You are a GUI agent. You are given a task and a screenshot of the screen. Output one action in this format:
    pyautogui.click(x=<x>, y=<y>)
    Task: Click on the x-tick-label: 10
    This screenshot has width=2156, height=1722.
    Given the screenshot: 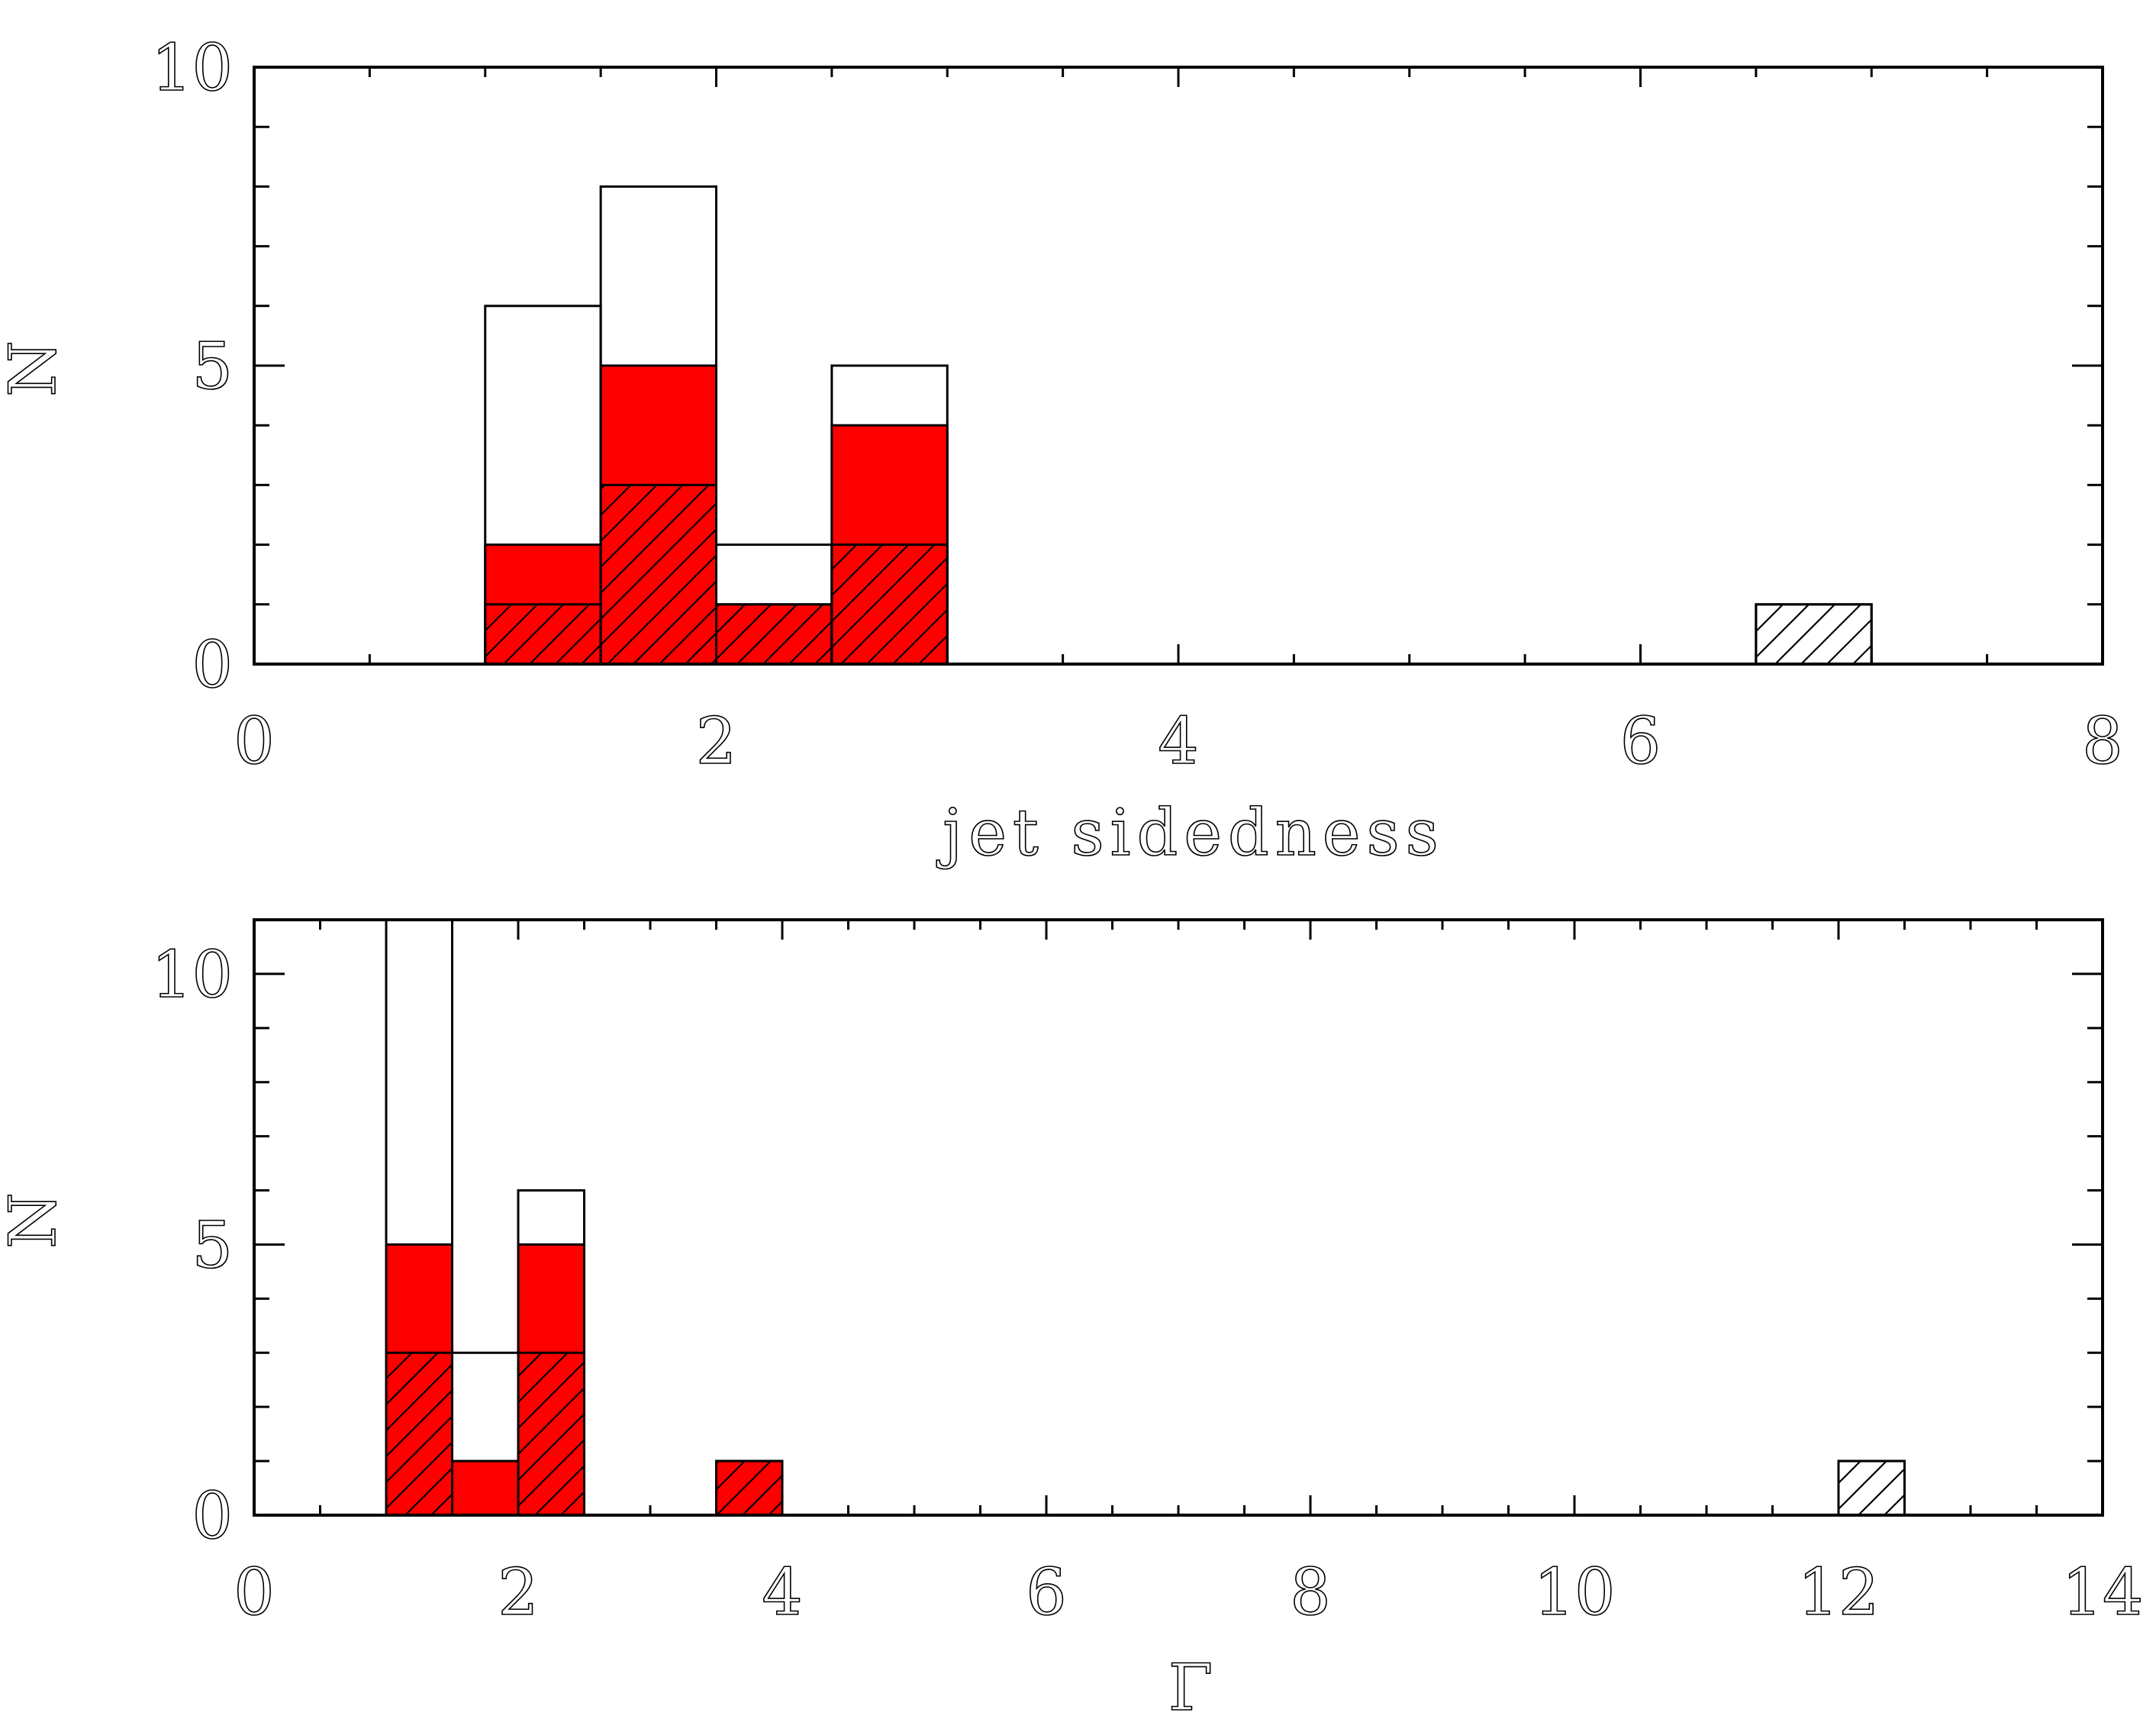 What is the action you would take?
    pyautogui.click(x=1575, y=1592)
    